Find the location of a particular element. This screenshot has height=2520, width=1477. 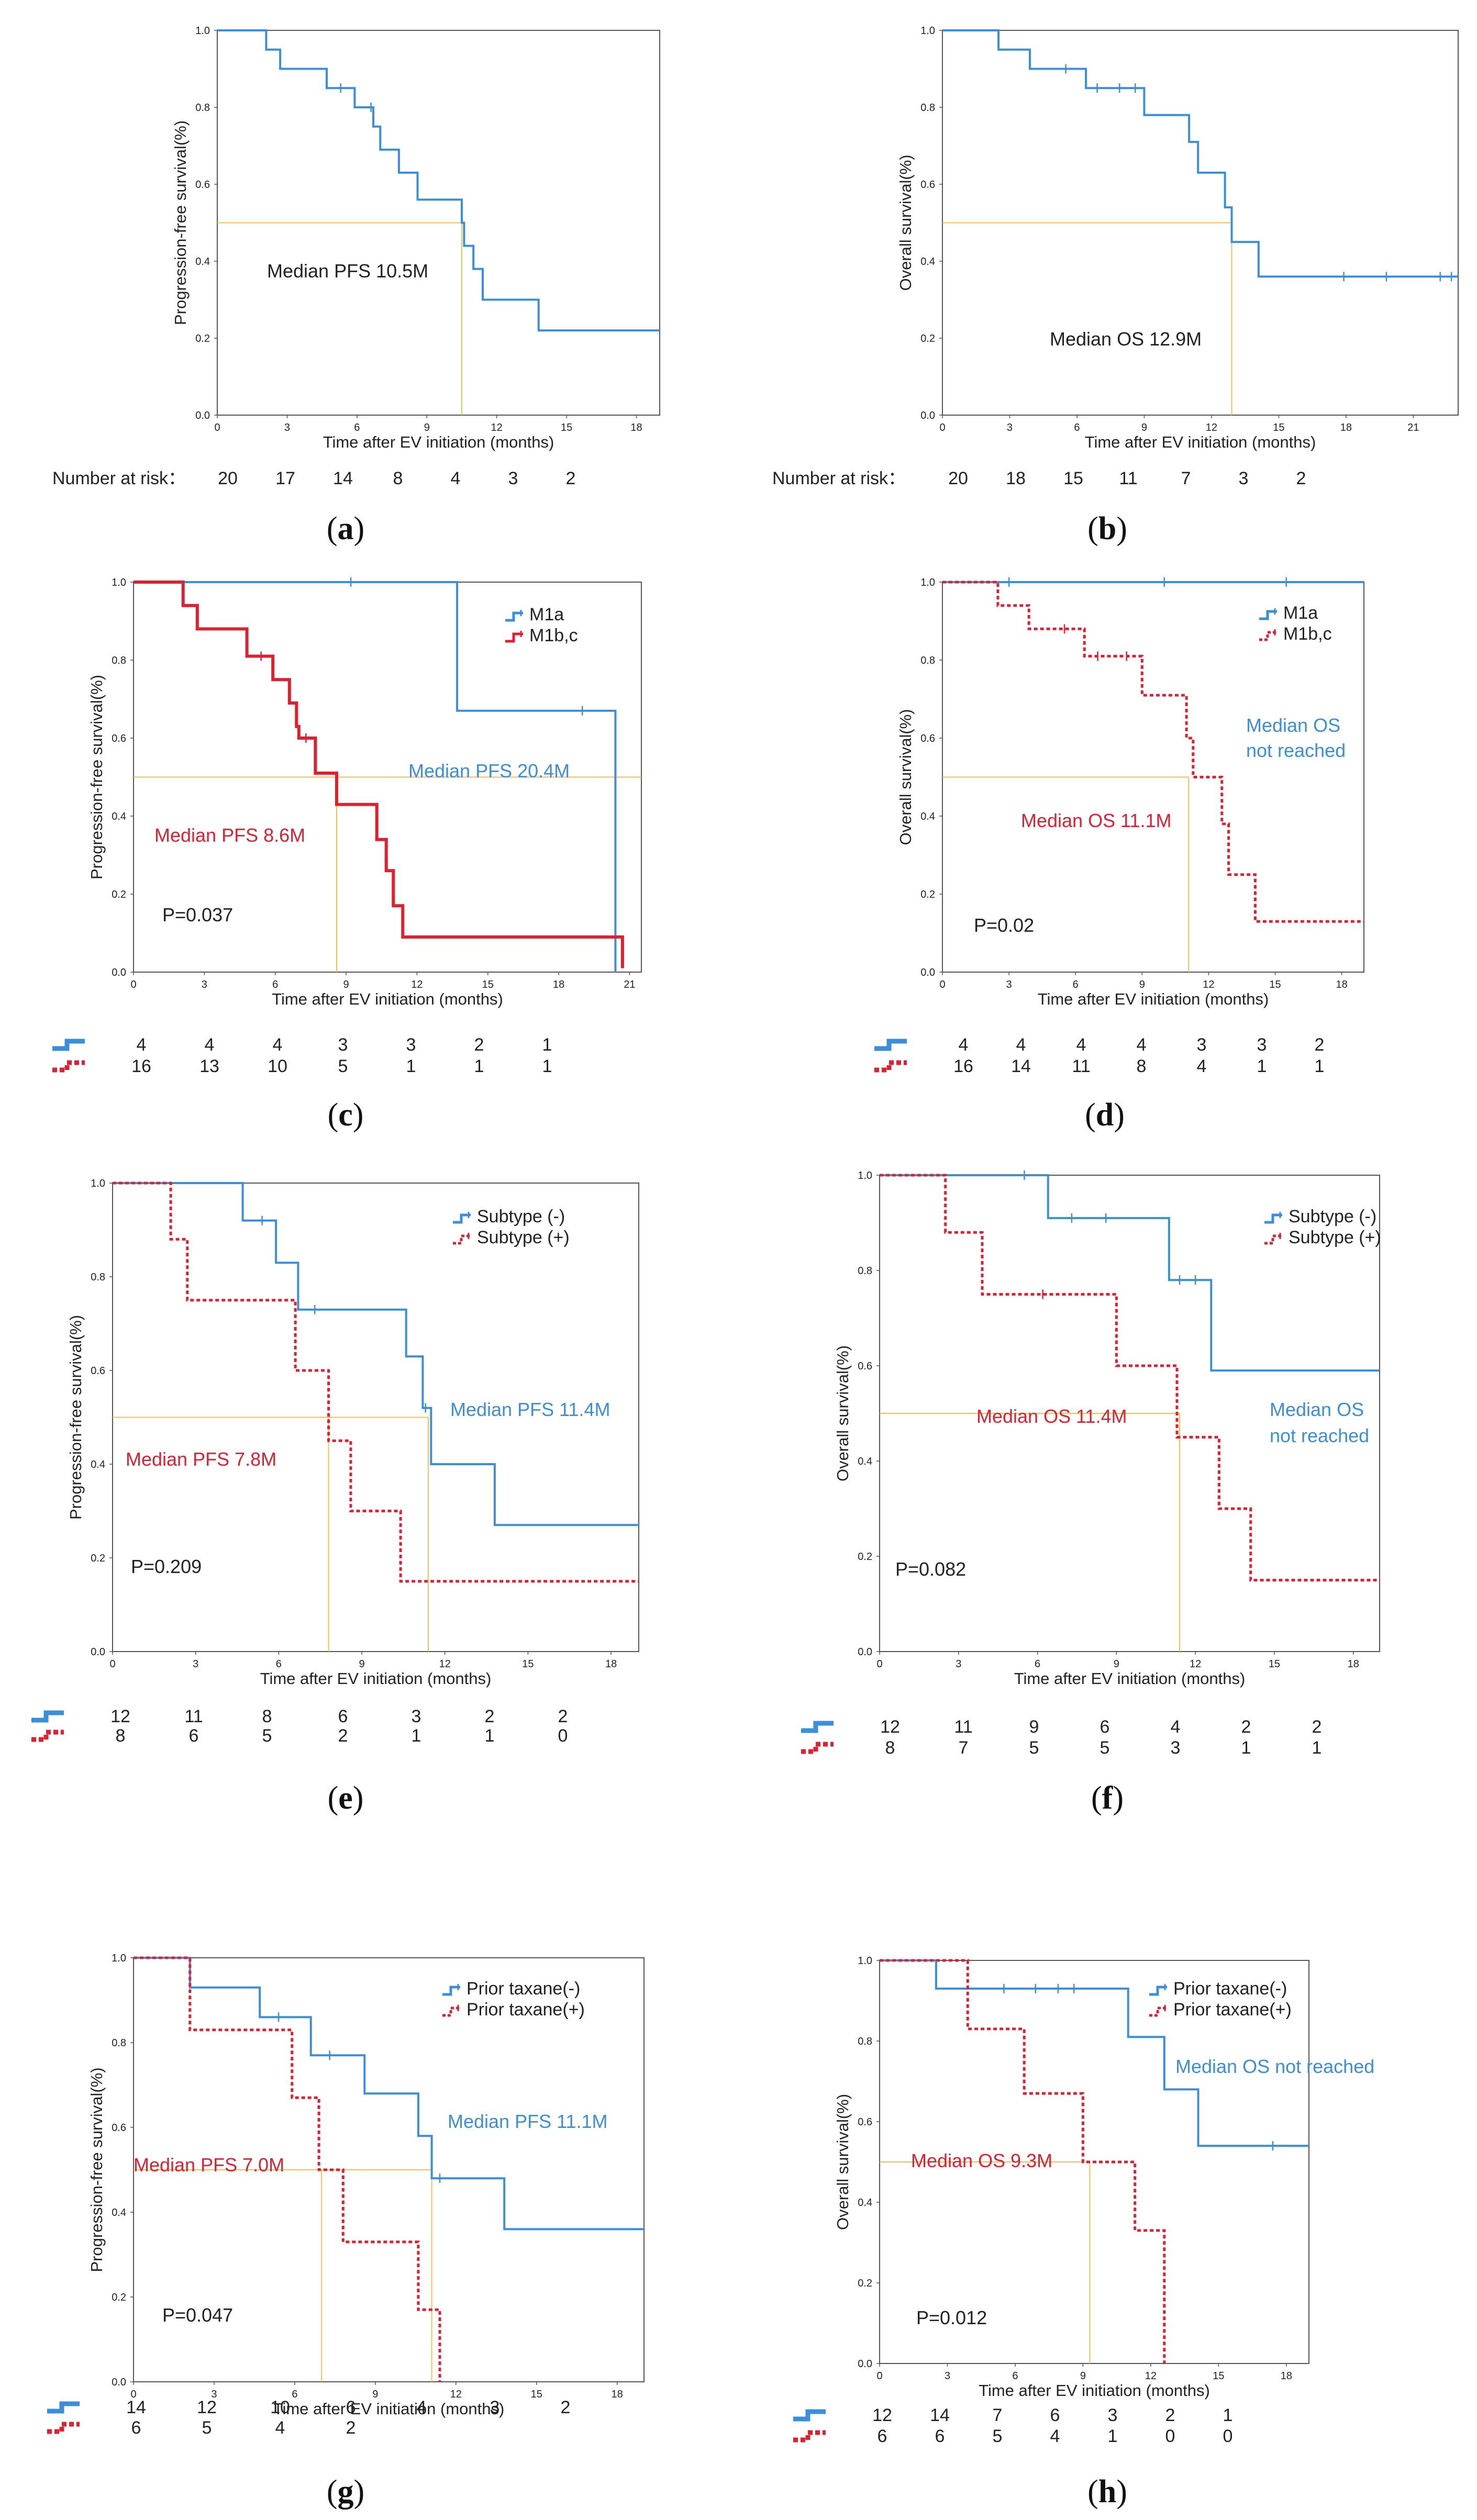

median-annotation: Median OS not reached is located at coordinates (1274, 2066).